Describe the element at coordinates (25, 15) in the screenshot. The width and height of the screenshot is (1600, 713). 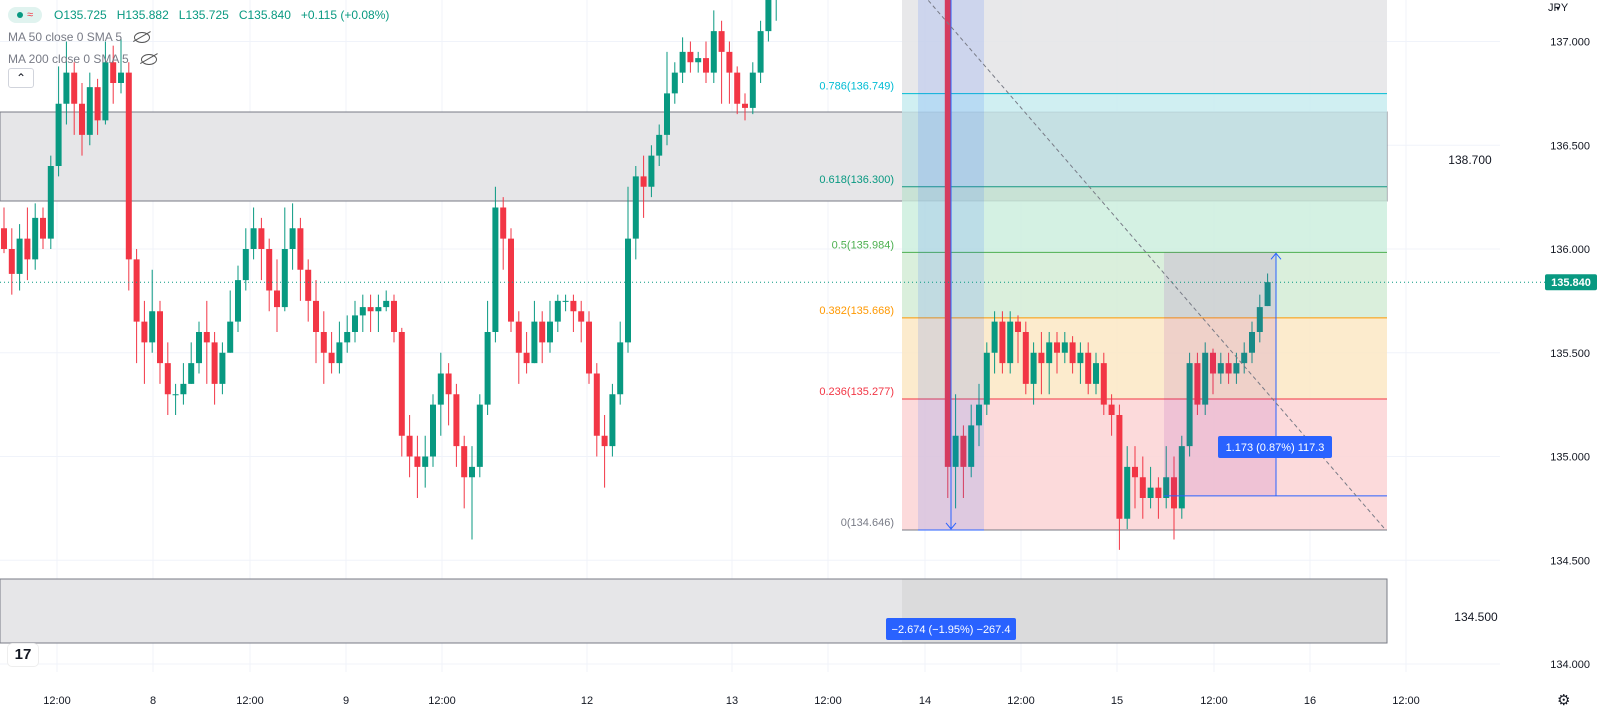
I see `symbol-status-icon: ≈` at that location.